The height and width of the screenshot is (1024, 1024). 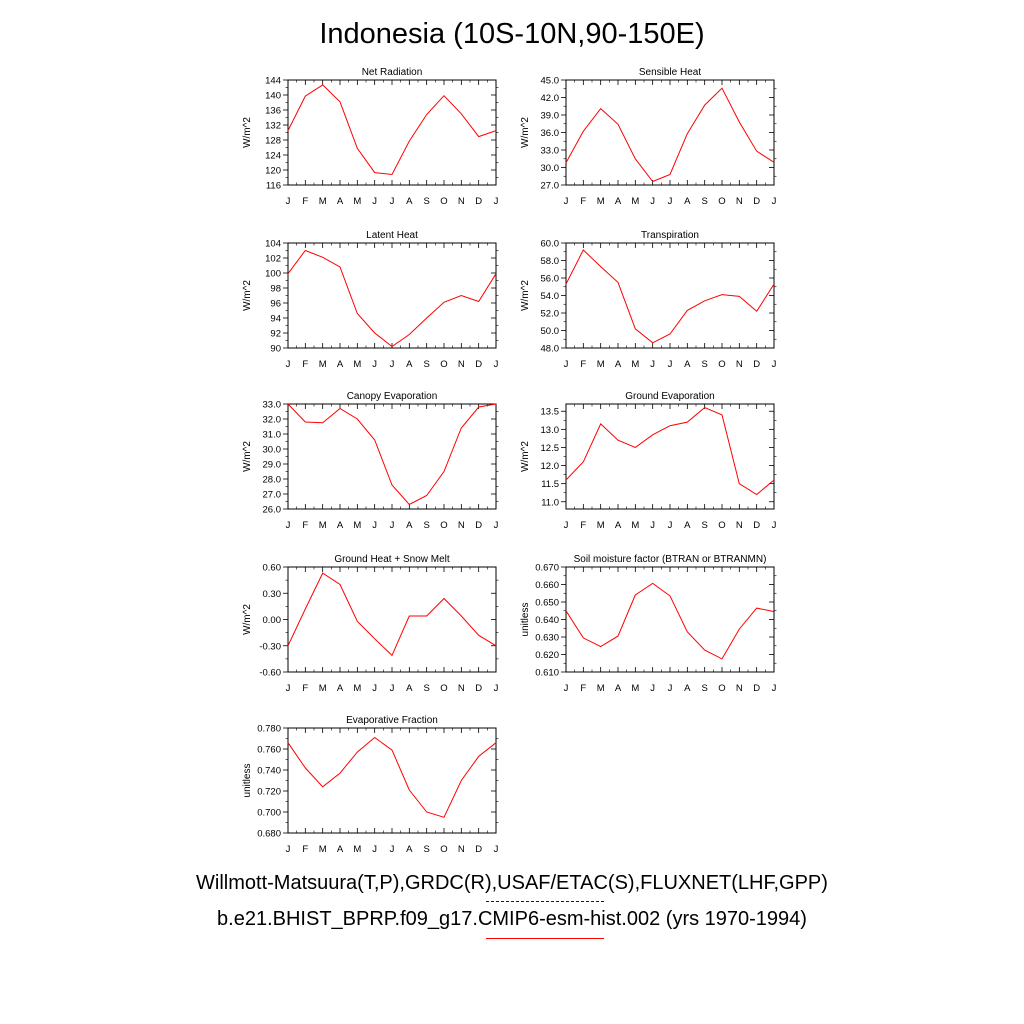 I want to click on y-tick-label: 36.0, so click(x=550, y=133).